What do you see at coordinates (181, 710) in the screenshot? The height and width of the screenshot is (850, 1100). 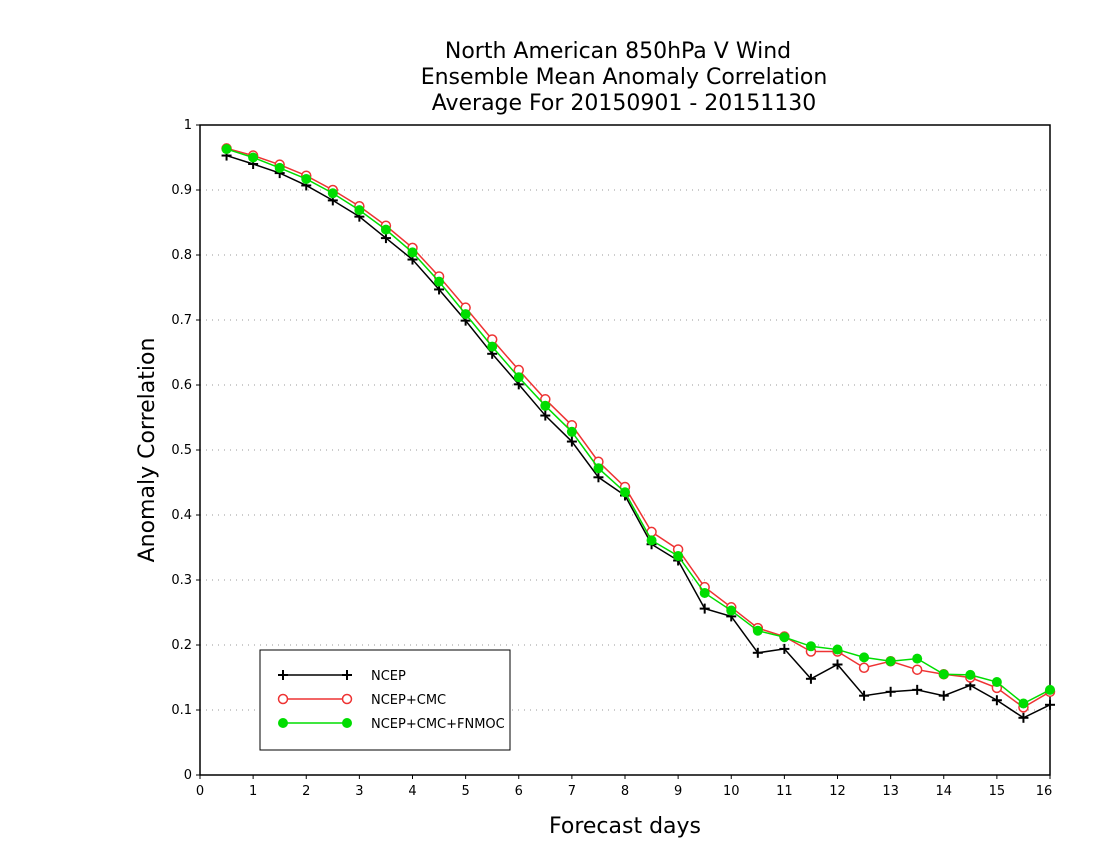 I see `y-tick-label: 0.1` at bounding box center [181, 710].